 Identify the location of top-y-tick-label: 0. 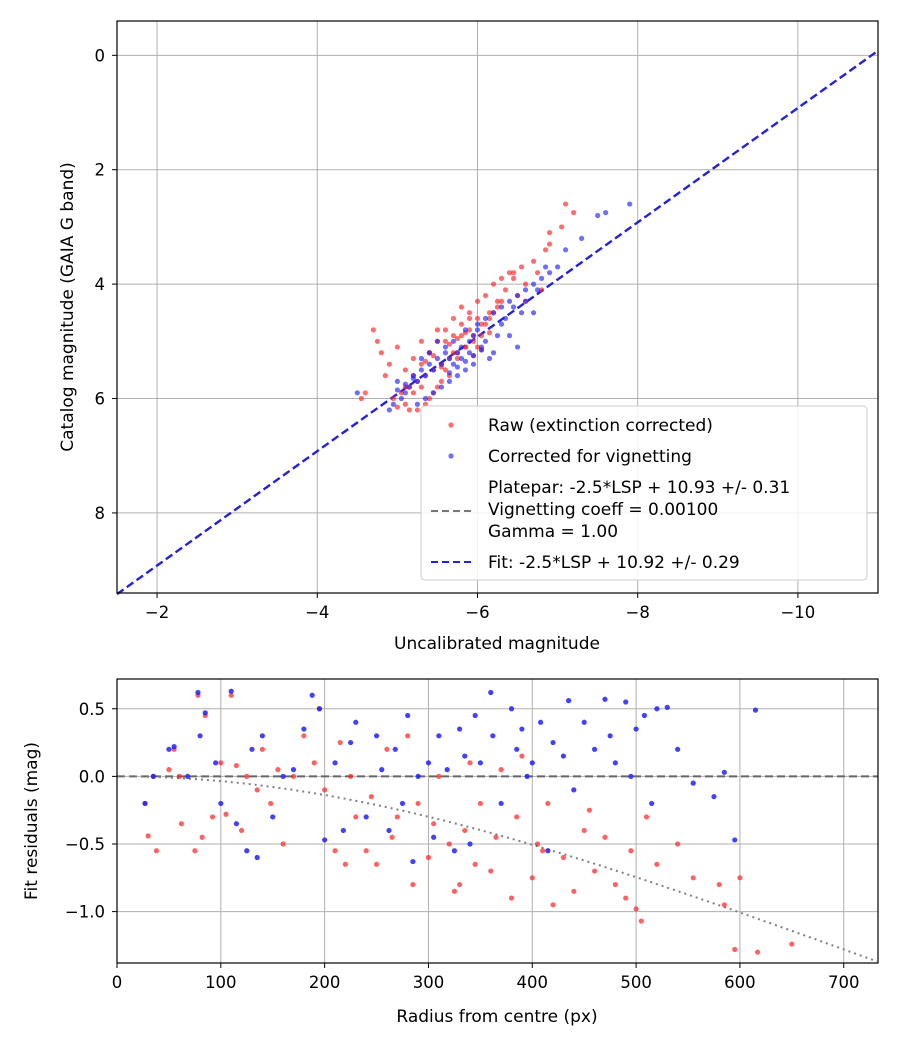
(100, 55).